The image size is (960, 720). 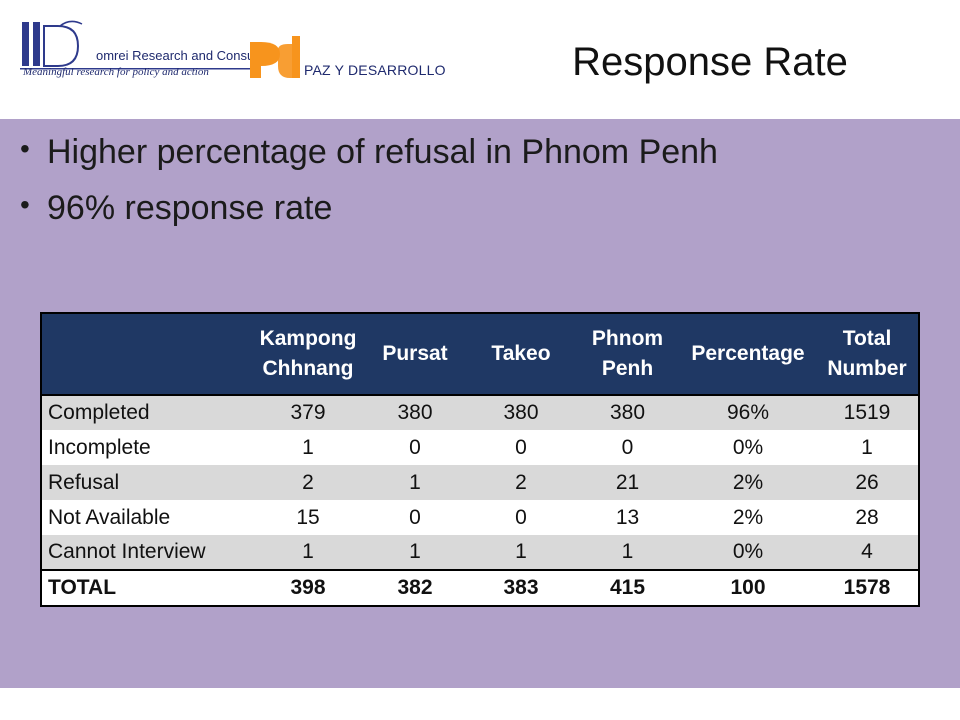 I want to click on slide-title: Response Rate, so click(x=710, y=62).